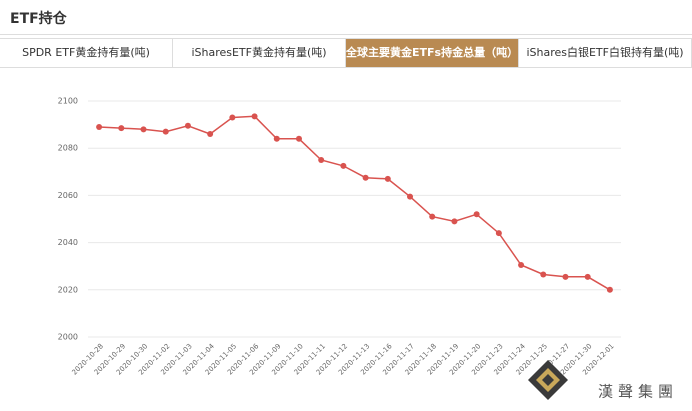 The width and height of the screenshot is (692, 411). I want to click on tab: iSharesETF黄金持有量(吨), so click(259, 53).